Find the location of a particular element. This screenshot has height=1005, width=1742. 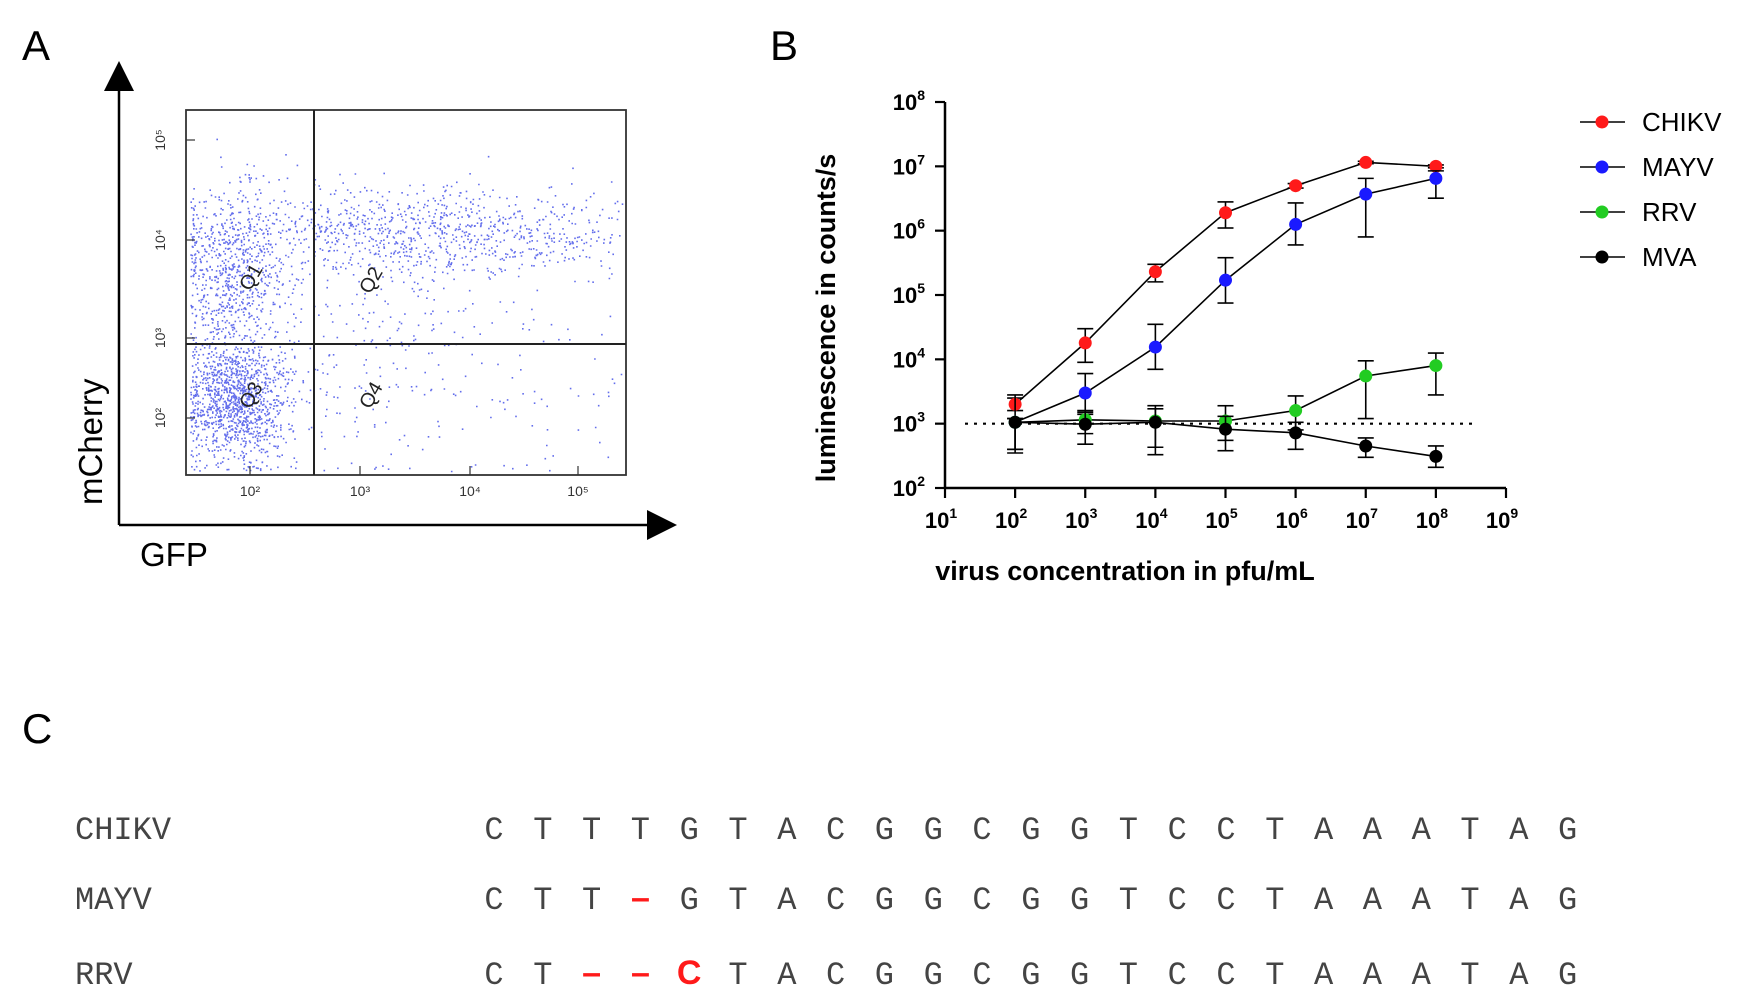

highlighted-base: C is located at coordinates (689, 973).